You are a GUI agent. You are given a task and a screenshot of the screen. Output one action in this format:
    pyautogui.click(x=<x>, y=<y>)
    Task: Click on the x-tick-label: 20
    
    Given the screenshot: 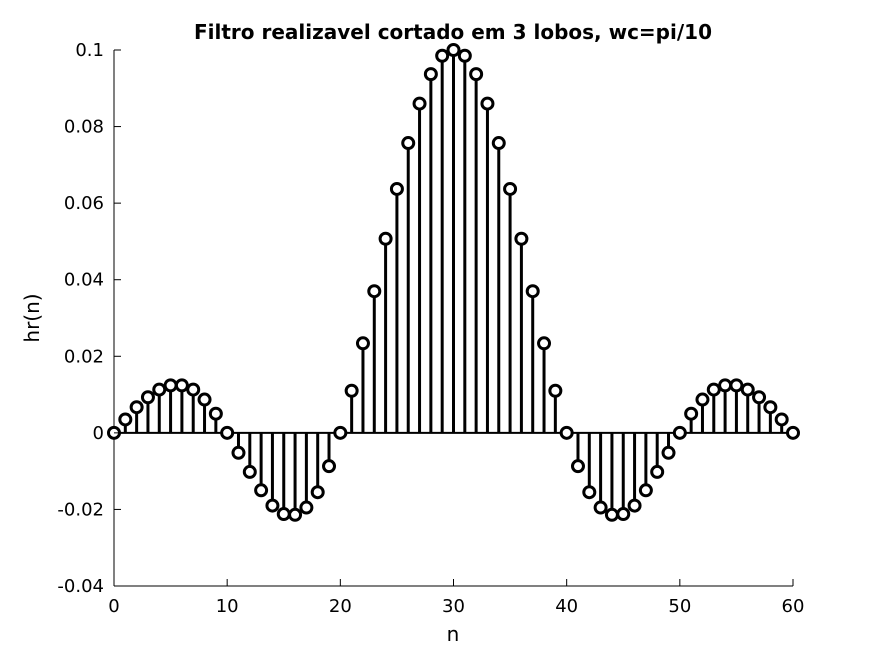 What is the action you would take?
    pyautogui.click(x=340, y=606)
    